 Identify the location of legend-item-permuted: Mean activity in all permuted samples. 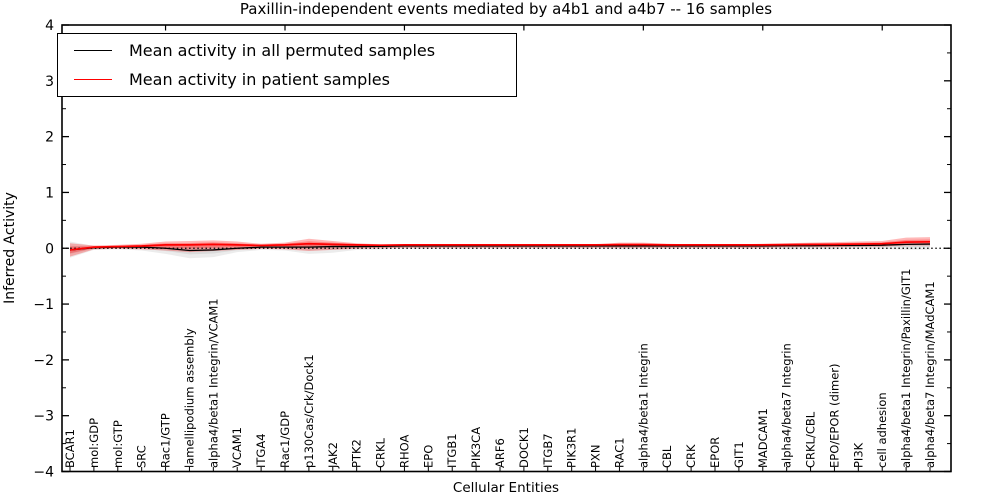
(295, 50).